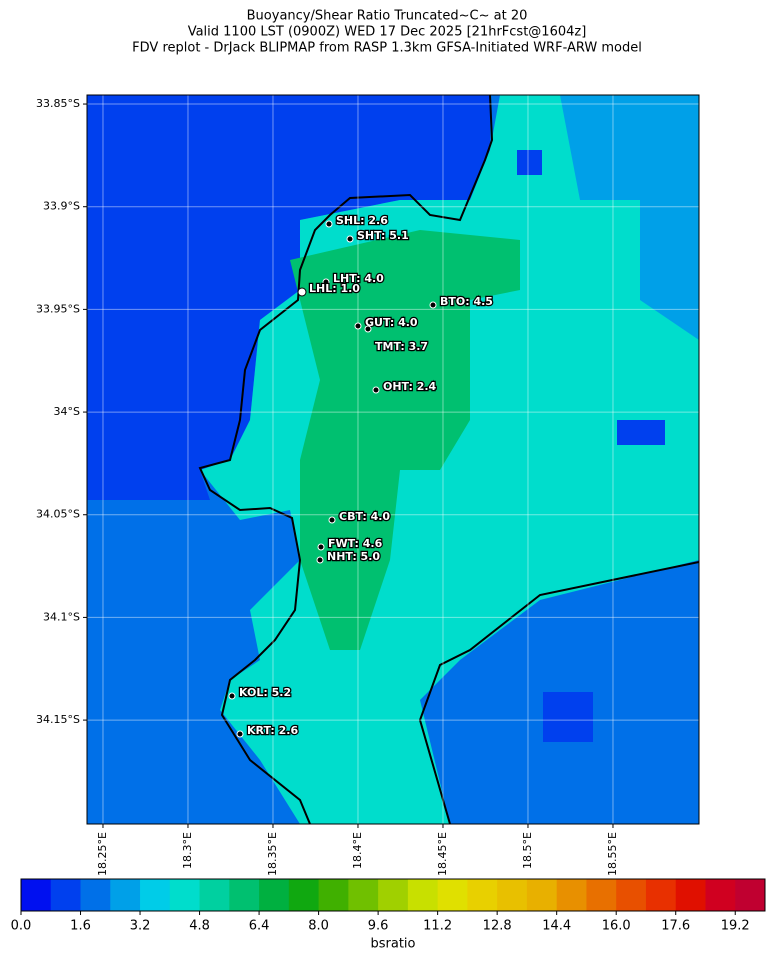 This screenshot has width=775, height=966. What do you see at coordinates (629, 217) in the screenshot?
I see `land-east` at bounding box center [629, 217].